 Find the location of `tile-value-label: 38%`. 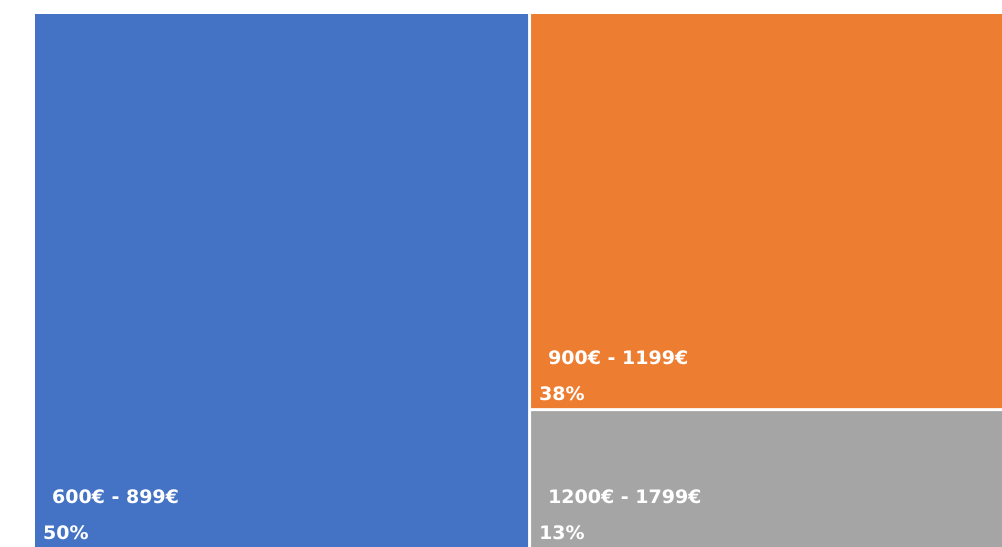

tile-value-label: 38% is located at coordinates (561, 394).